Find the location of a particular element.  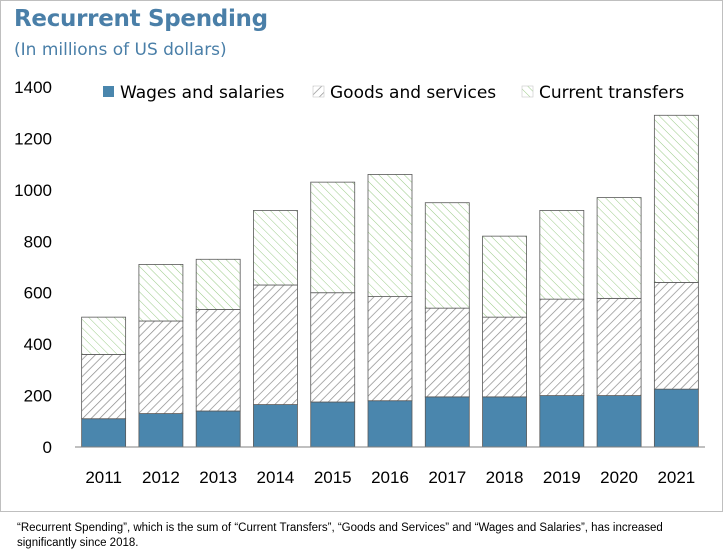

x-tick-label: 2013 is located at coordinates (218, 477).